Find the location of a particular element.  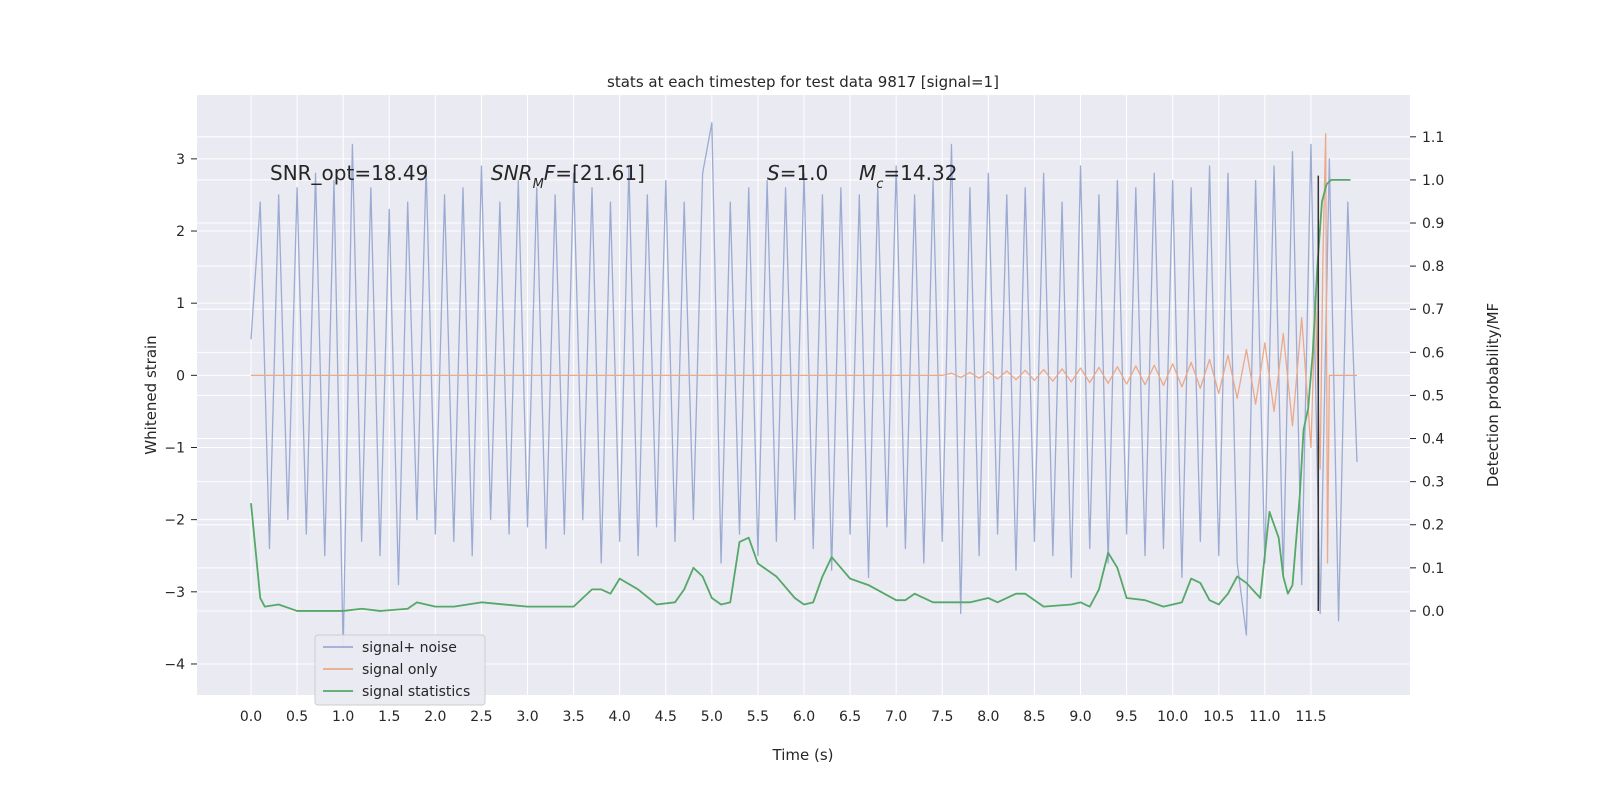

x-tick-label: 0.0 is located at coordinates (251, 717).